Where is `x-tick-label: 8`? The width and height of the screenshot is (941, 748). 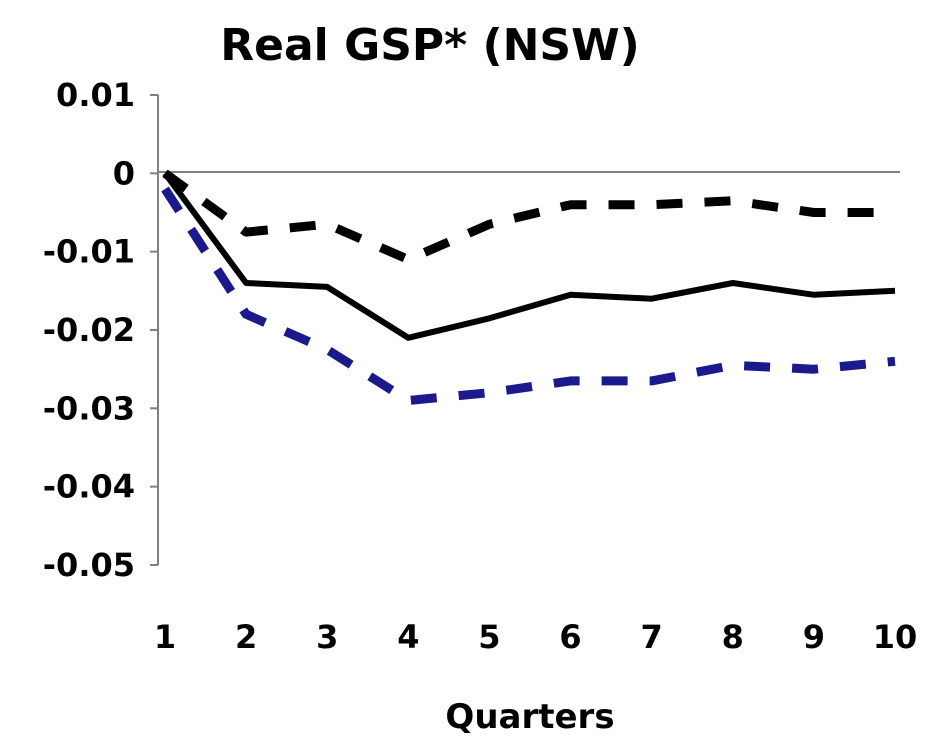
x-tick-label: 8 is located at coordinates (733, 637).